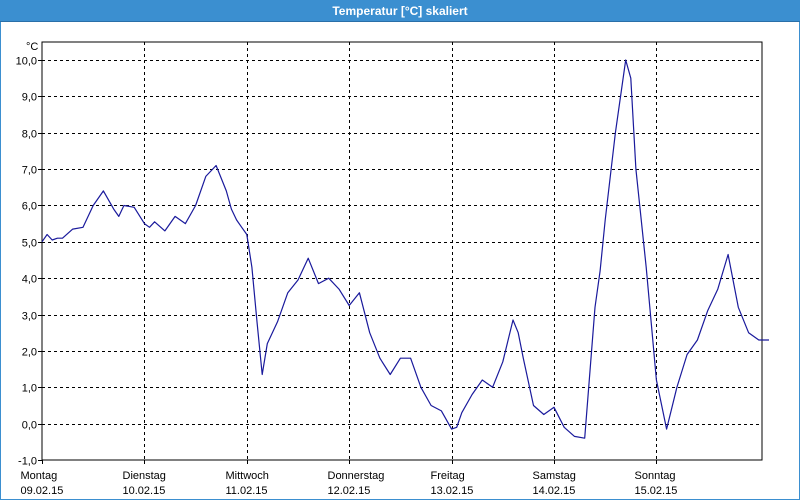 The height and width of the screenshot is (500, 800). I want to click on x-day-label: Mittwoch, so click(247, 476).